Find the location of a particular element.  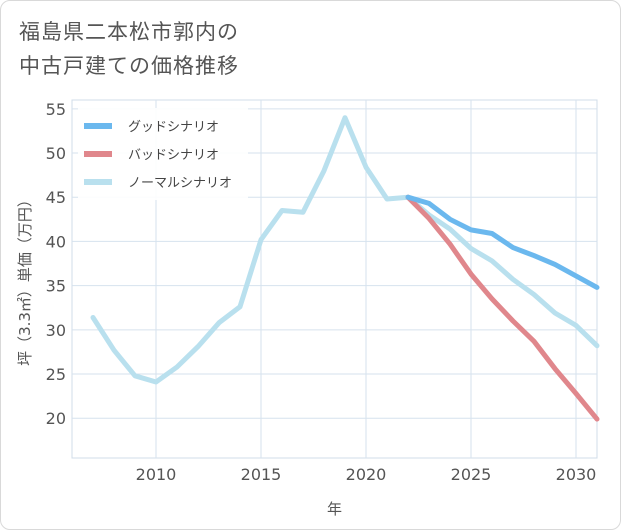

y-tick-label: 30 is located at coordinates (56, 330).